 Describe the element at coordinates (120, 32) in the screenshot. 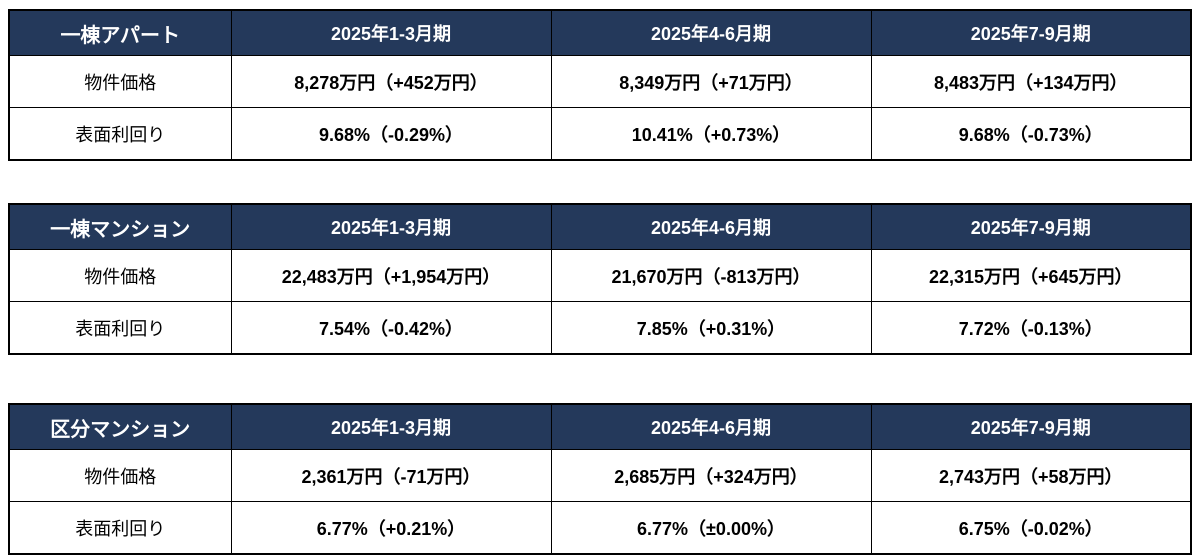

I see `table-title: 一棟アパート` at that location.